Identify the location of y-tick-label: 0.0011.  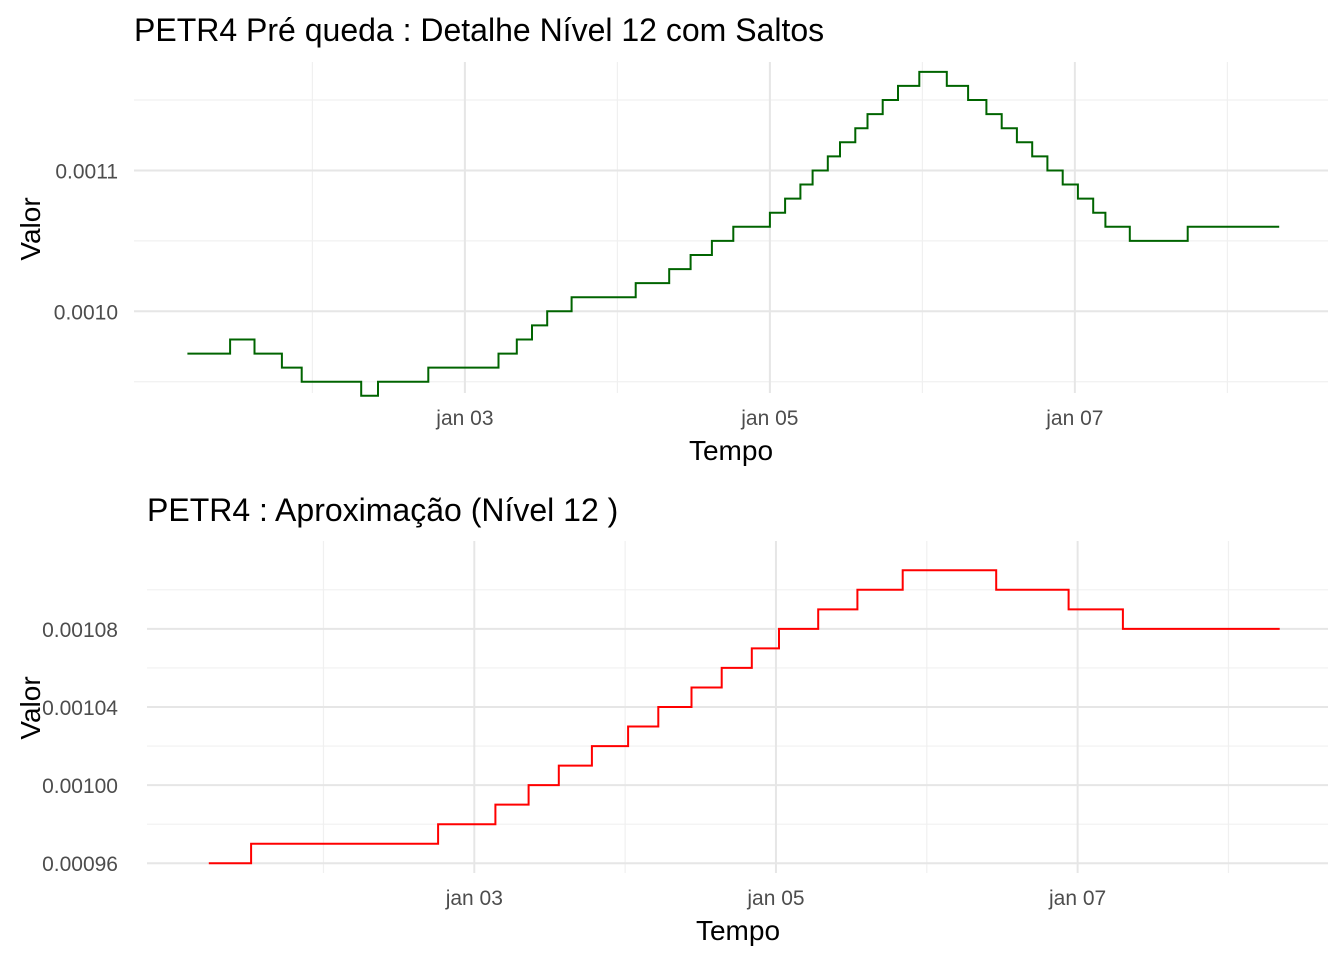
(86, 171).